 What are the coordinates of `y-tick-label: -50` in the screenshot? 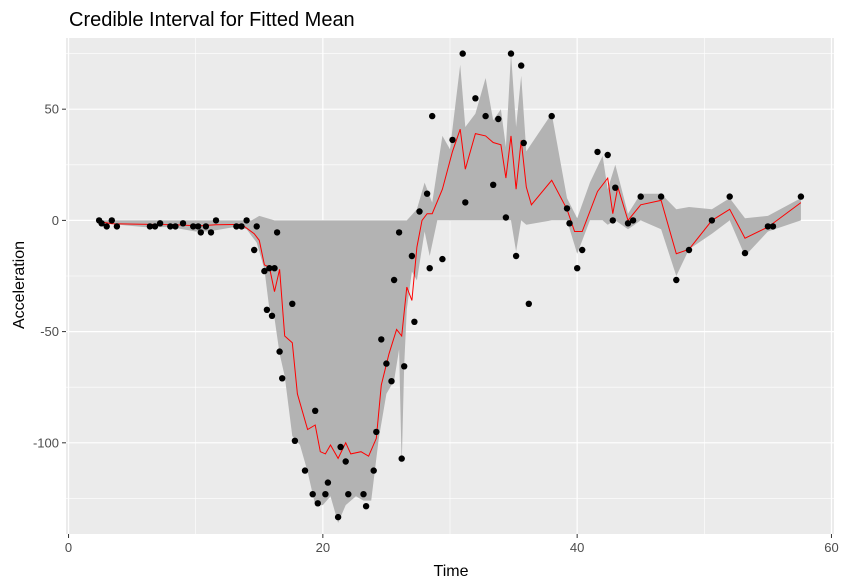 It's located at (49, 331).